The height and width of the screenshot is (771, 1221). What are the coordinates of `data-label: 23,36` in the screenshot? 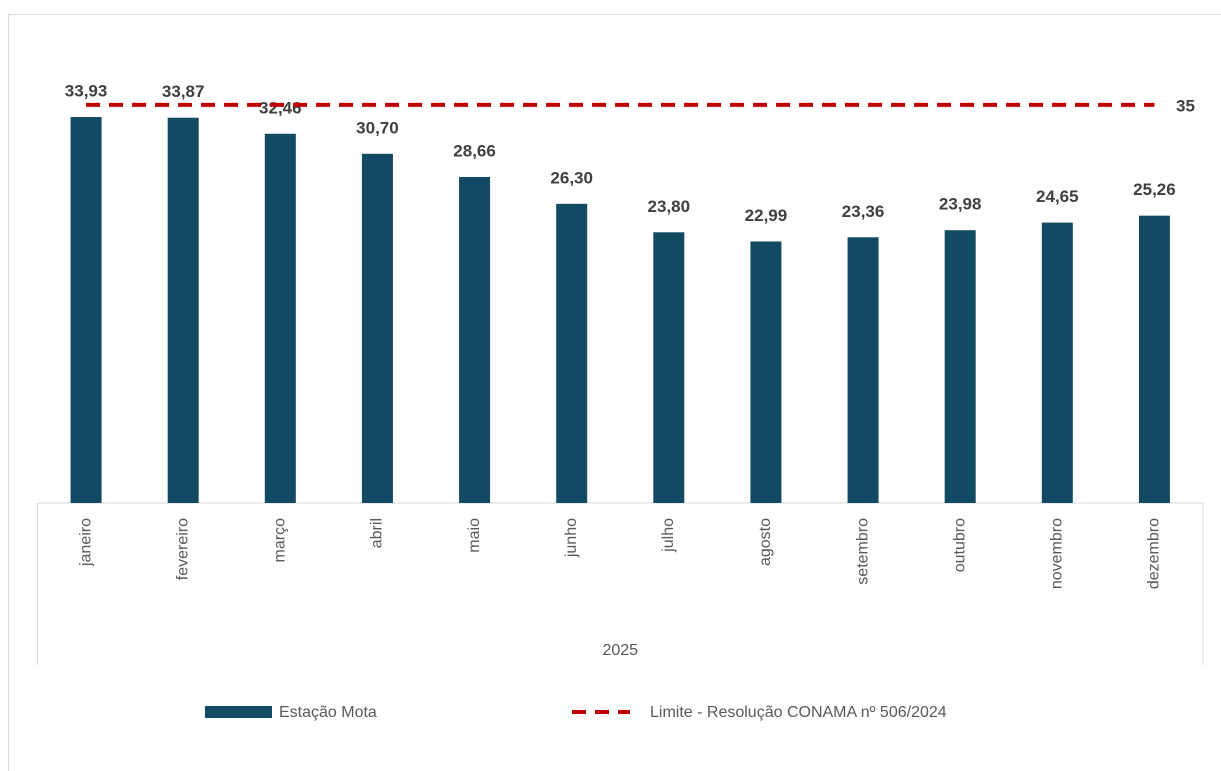 It's located at (863, 211).